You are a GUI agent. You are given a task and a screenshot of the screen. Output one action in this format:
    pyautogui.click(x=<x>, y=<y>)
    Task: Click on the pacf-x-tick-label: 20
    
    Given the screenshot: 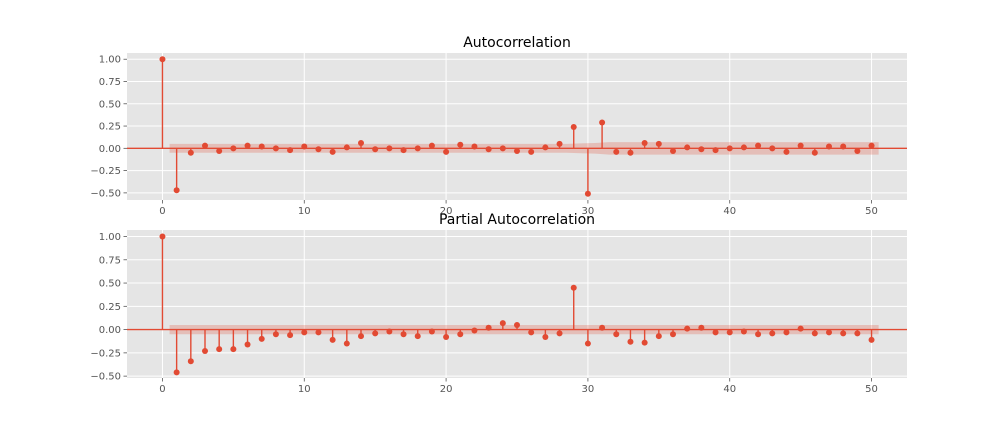 What is the action you would take?
    pyautogui.click(x=446, y=389)
    